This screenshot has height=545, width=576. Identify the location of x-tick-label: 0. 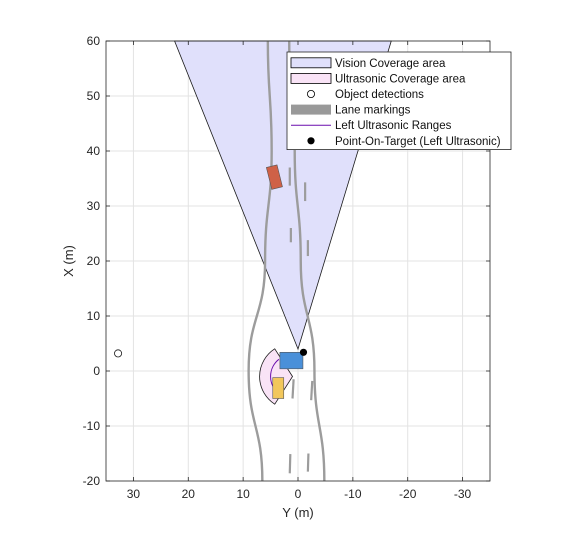
(298, 494).